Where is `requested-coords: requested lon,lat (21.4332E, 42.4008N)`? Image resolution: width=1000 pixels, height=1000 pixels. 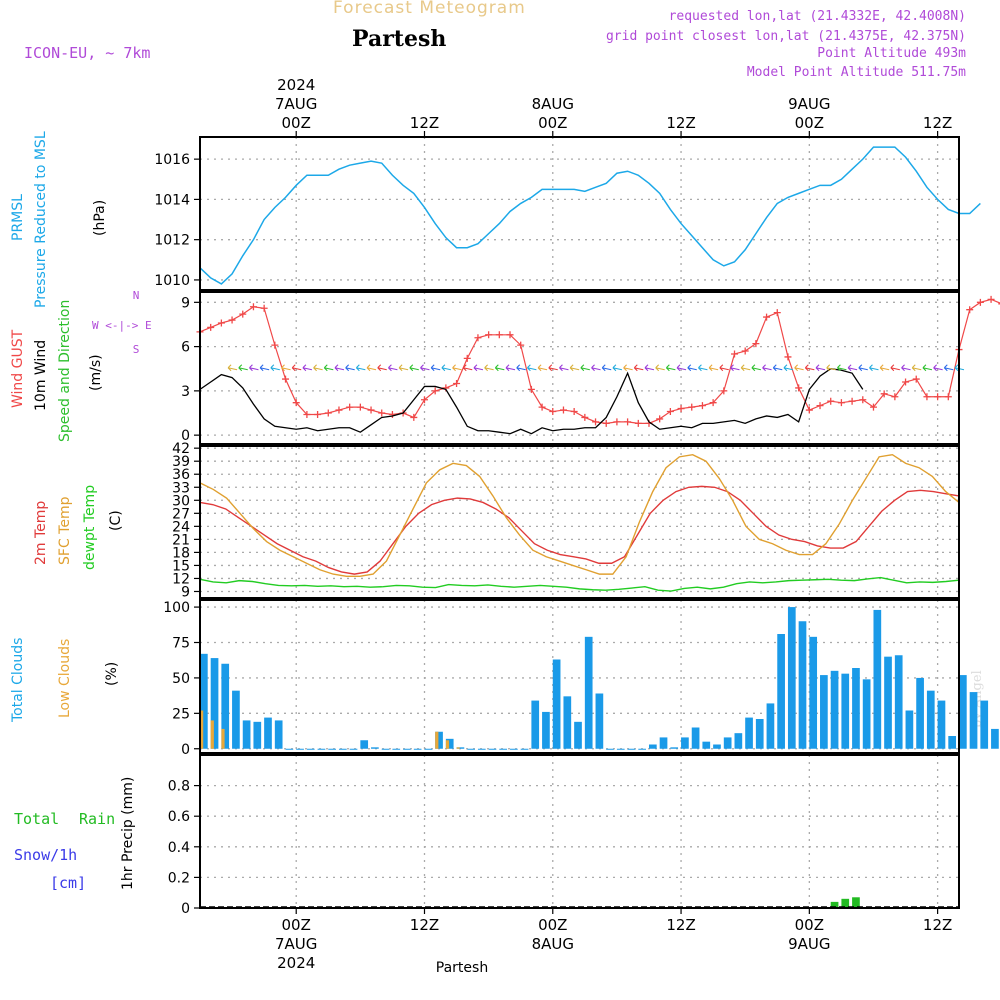 requested-coords: requested lon,lat (21.4332E, 42.4008N) is located at coordinates (817, 16).